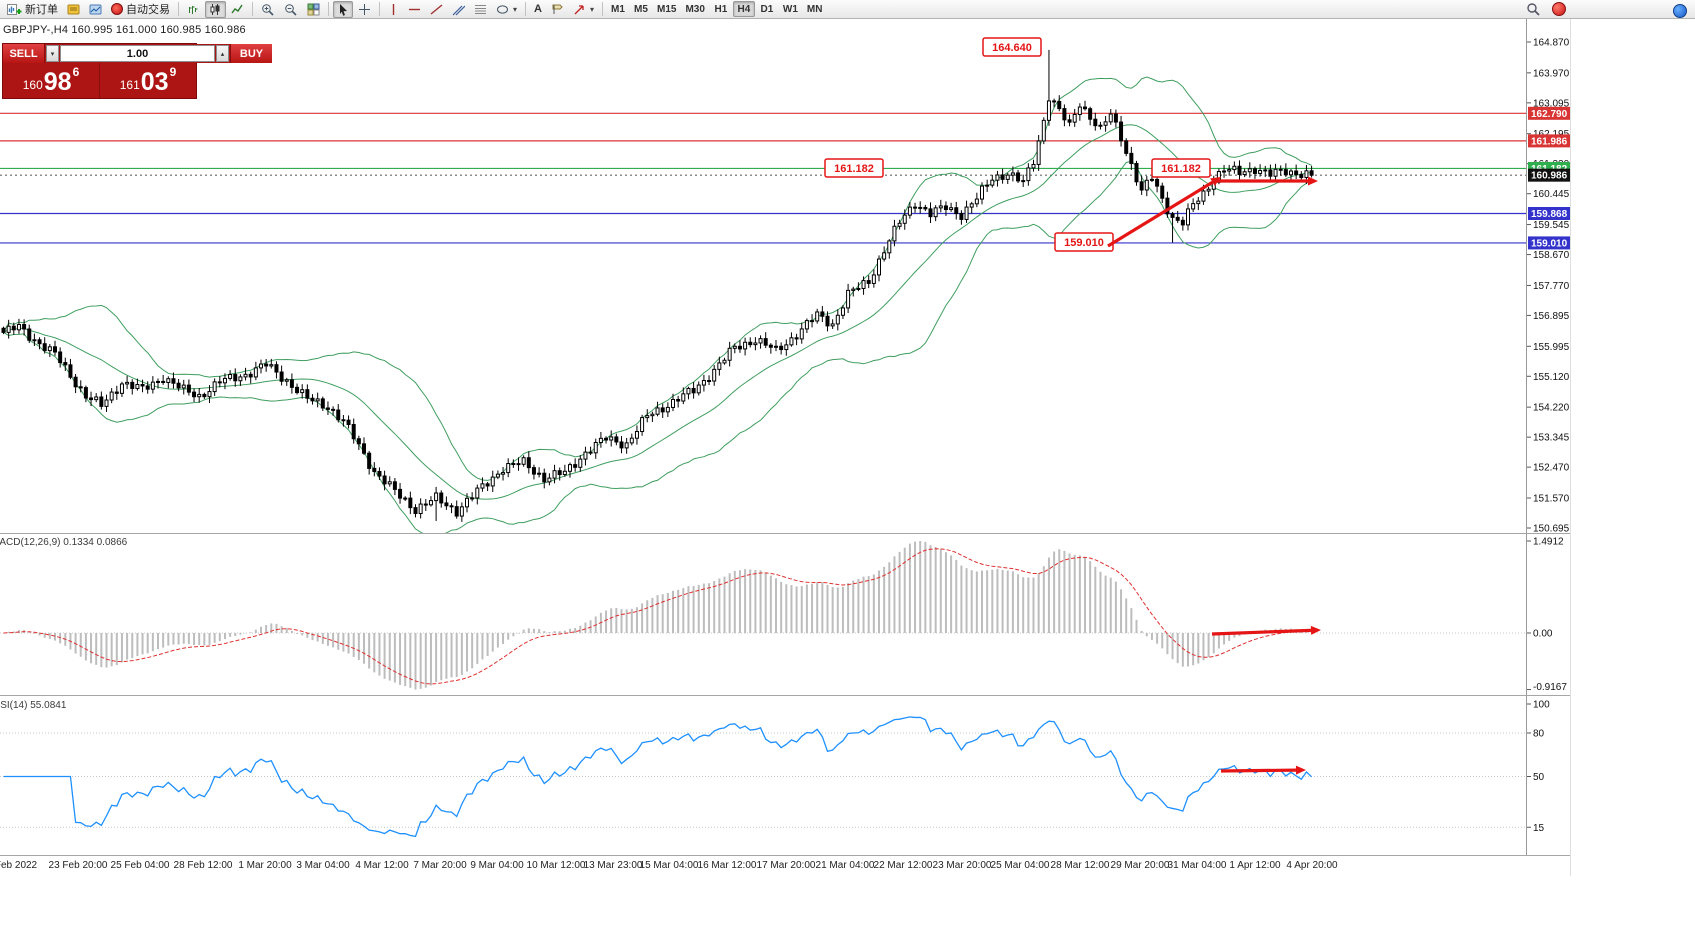 This screenshot has width=1695, height=941. I want to click on auto-trading-button: 自动交易, so click(140, 9).